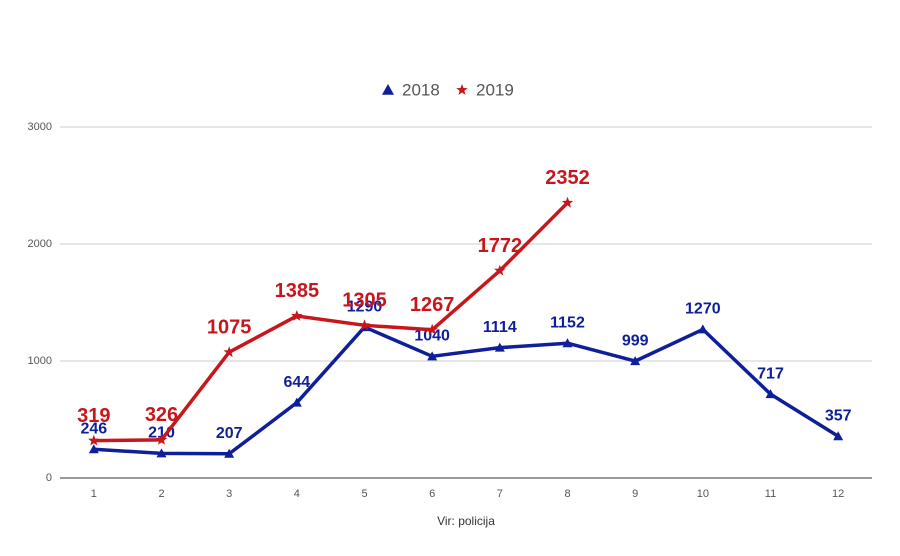 This screenshot has width=900, height=556. Describe the element at coordinates (296, 382) in the screenshot. I see `data-label: 644` at that location.